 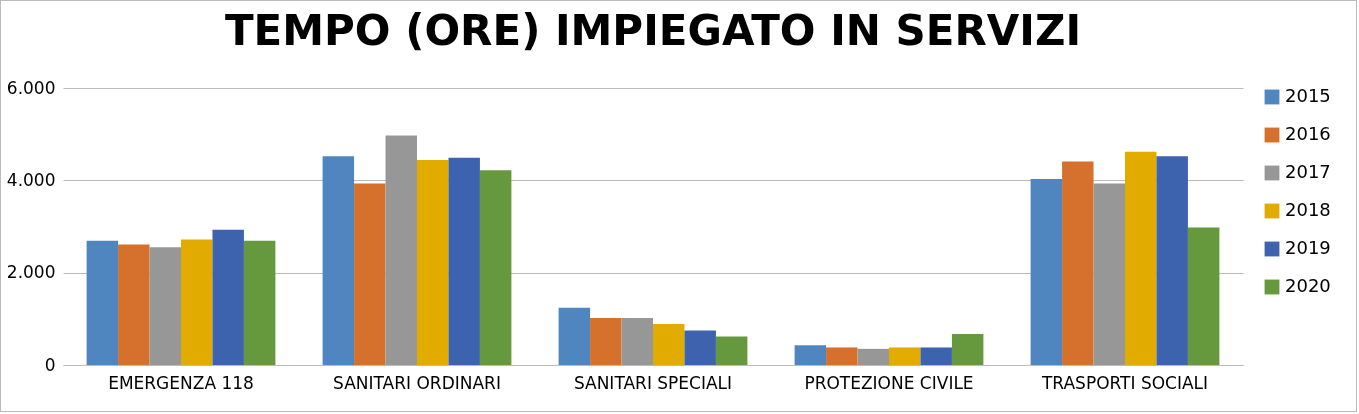 I want to click on legend-label: 2018, so click(x=1308, y=209).